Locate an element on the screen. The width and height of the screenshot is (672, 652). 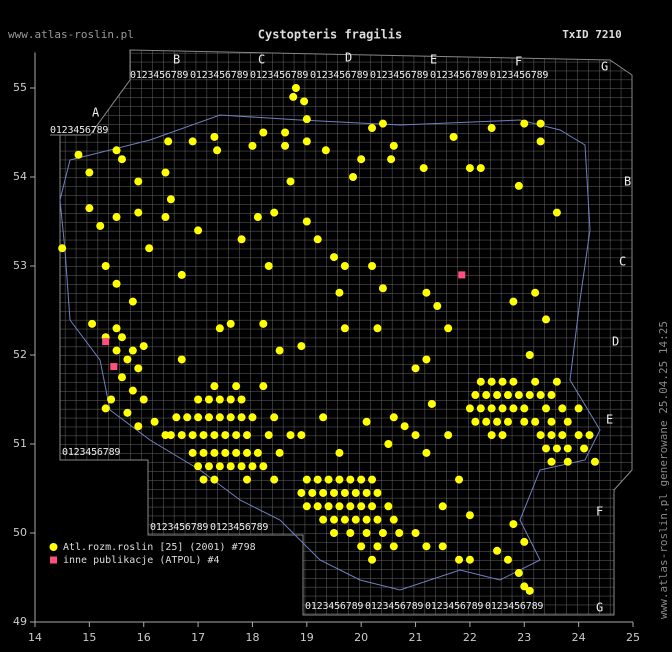
y-tick-label: 54 is located at coordinates (20, 176).